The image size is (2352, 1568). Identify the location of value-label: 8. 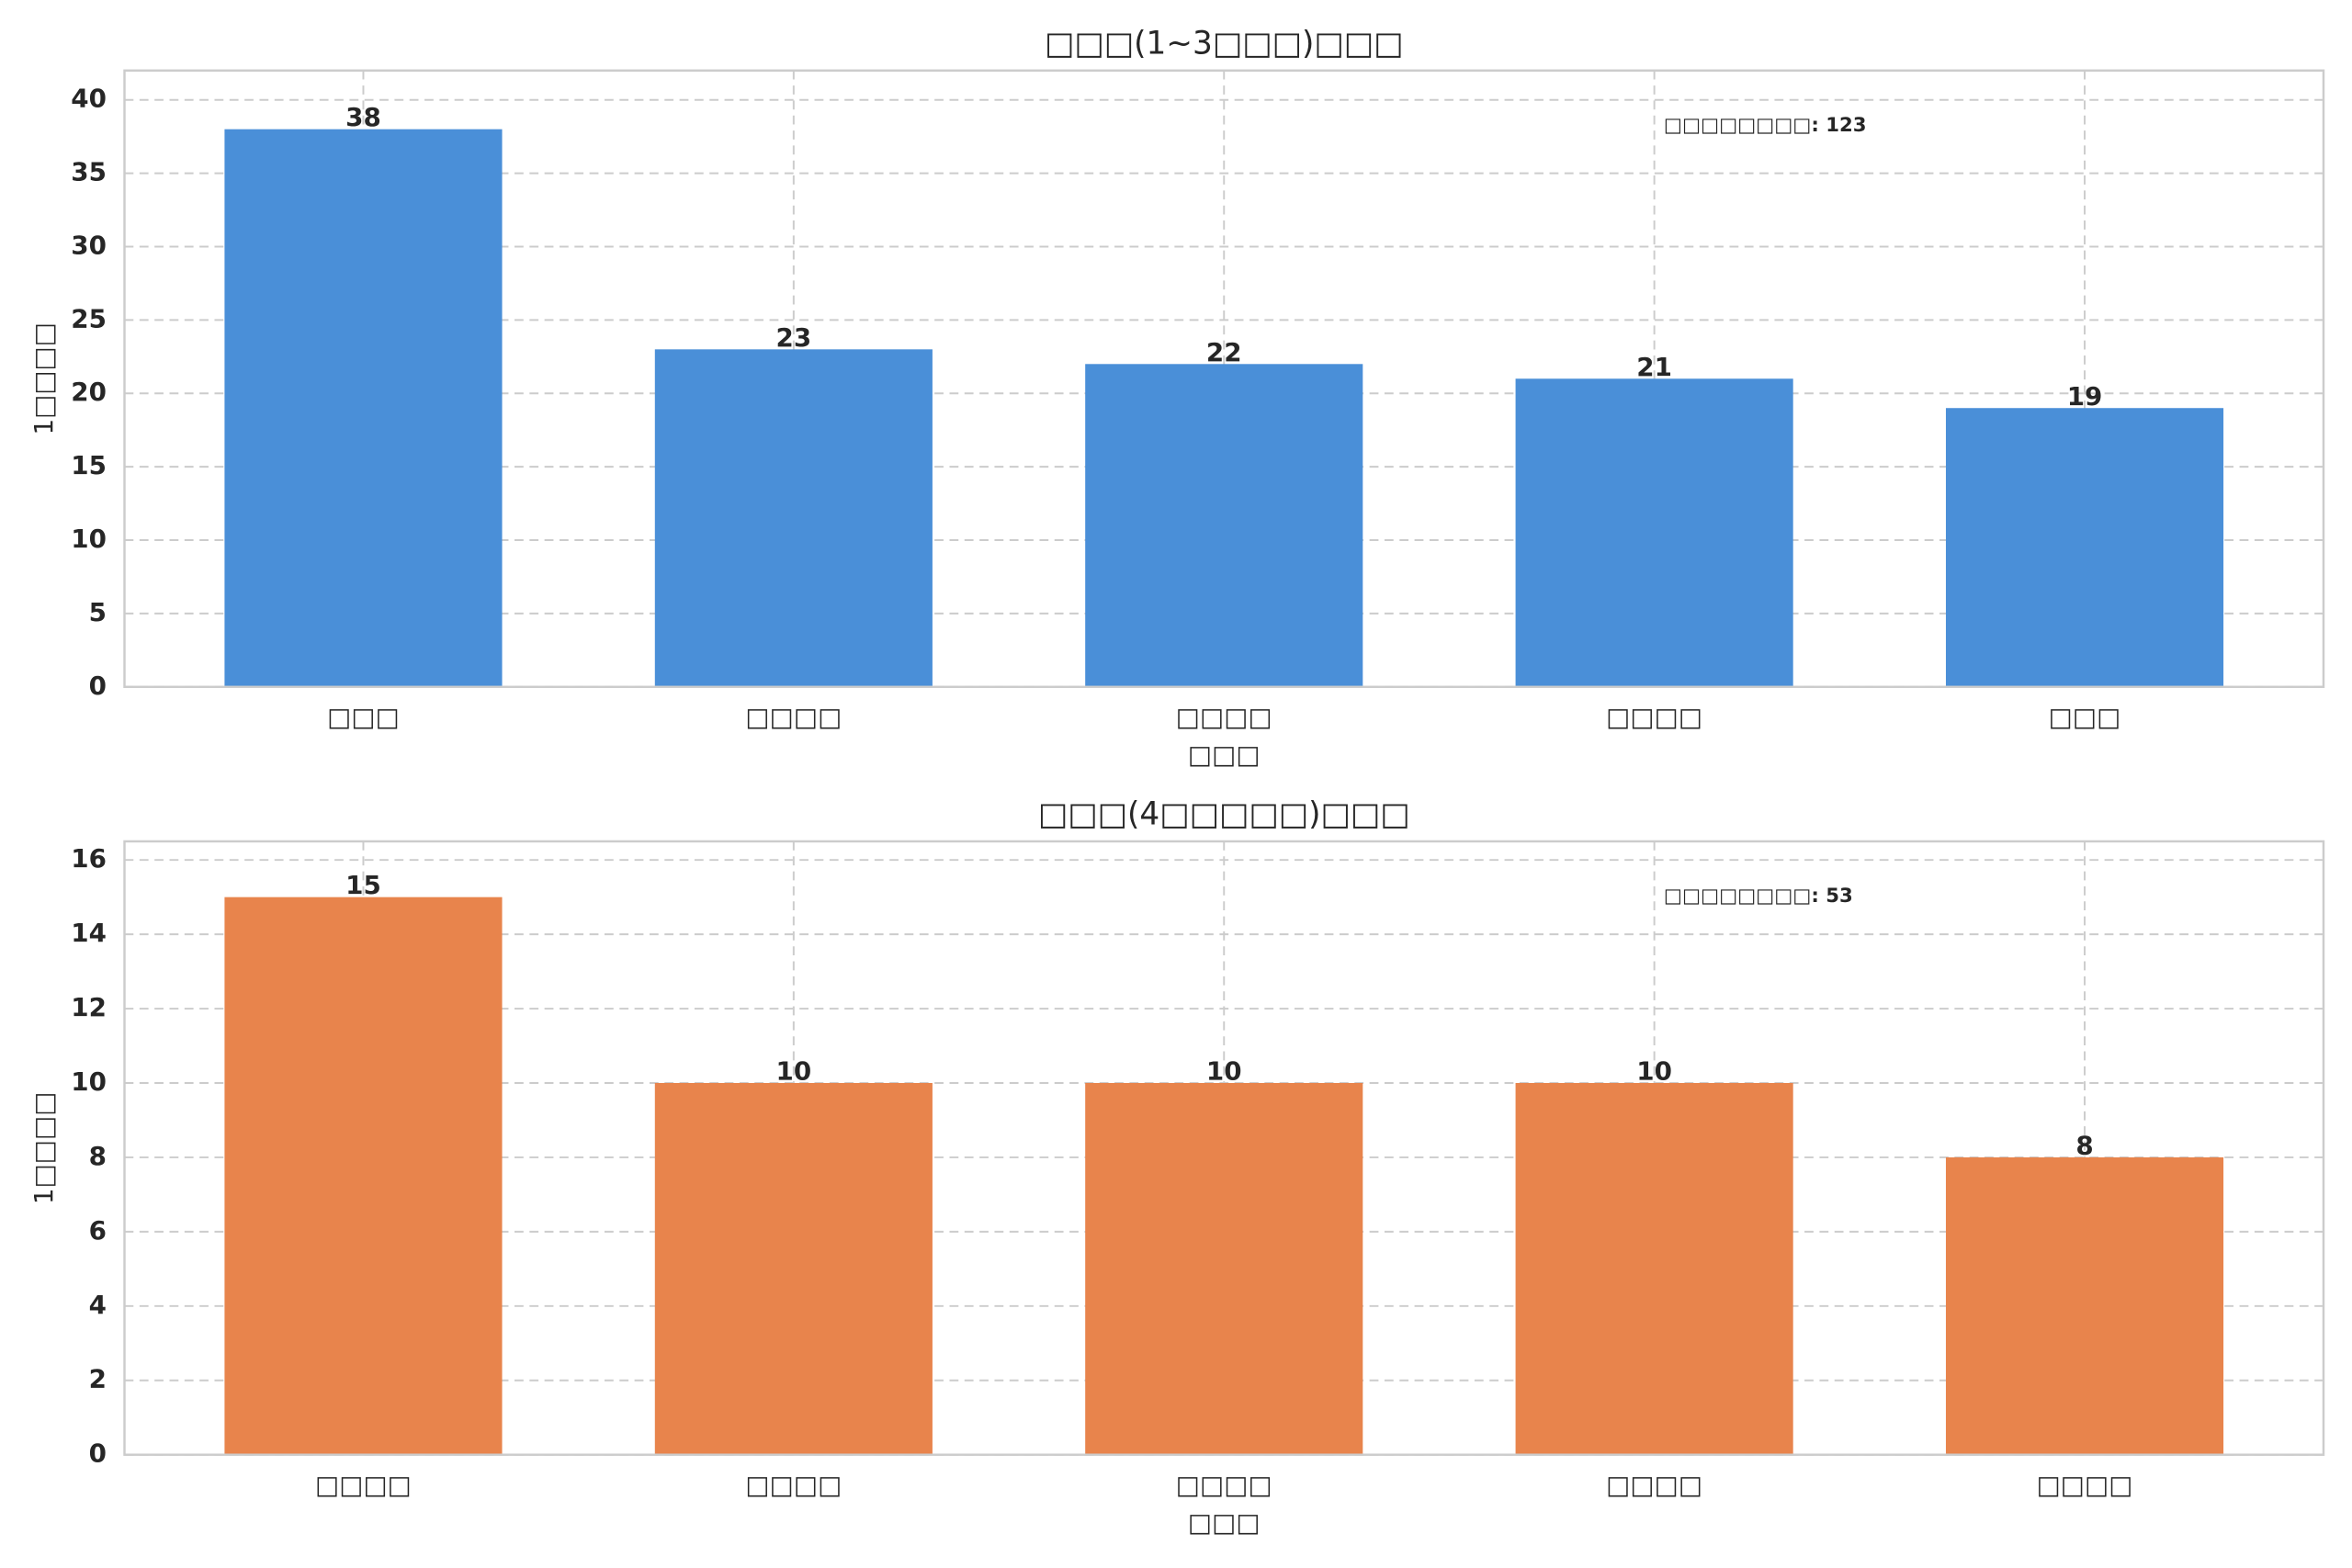
(2084, 1146).